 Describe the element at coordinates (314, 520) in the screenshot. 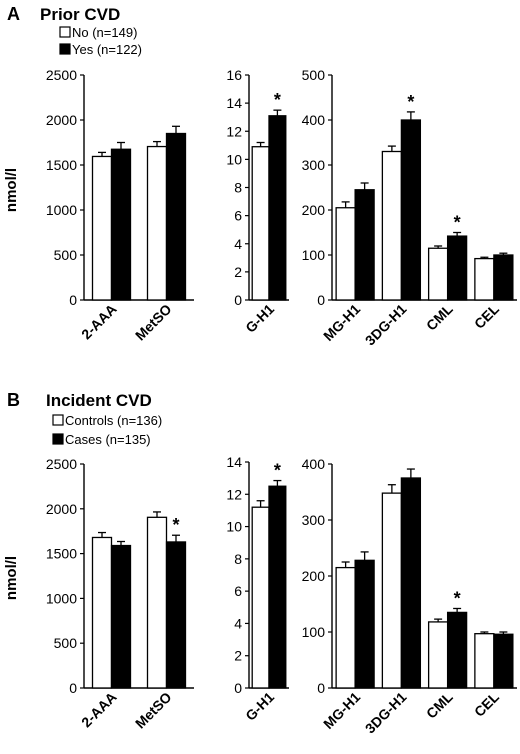

I see `chart-5-y-tick-label: 300` at that location.